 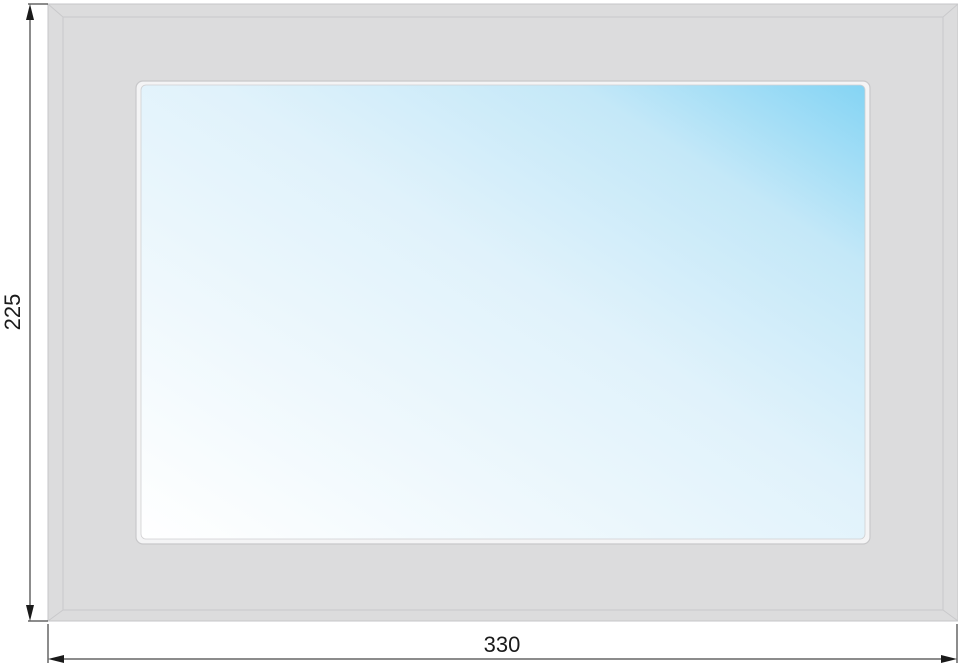 I want to click on width-label: 330, so click(x=502, y=644).